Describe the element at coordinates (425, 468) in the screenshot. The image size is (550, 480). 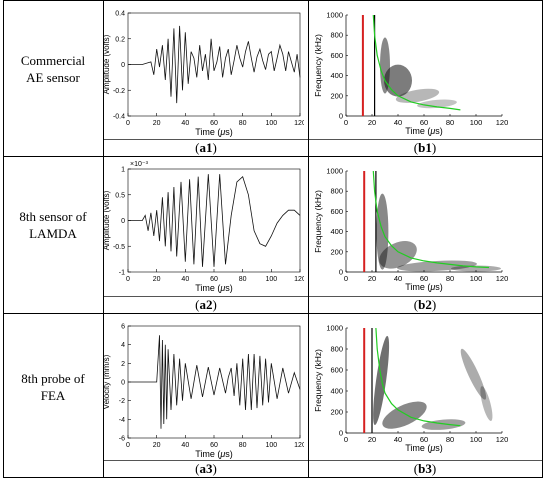
I see `caption-b3: (b3)` at that location.